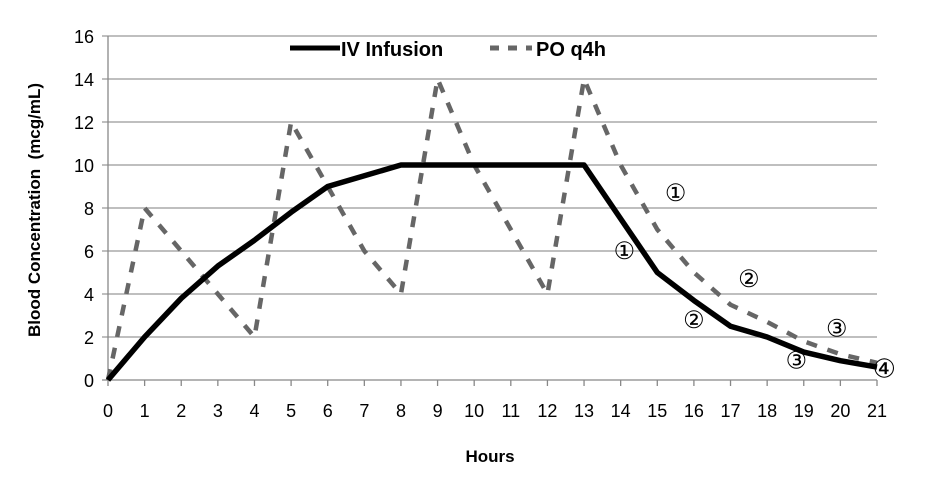 The height and width of the screenshot is (487, 930). Describe the element at coordinates (621, 411) in the screenshot. I see `x-tick-label: 14` at that location.